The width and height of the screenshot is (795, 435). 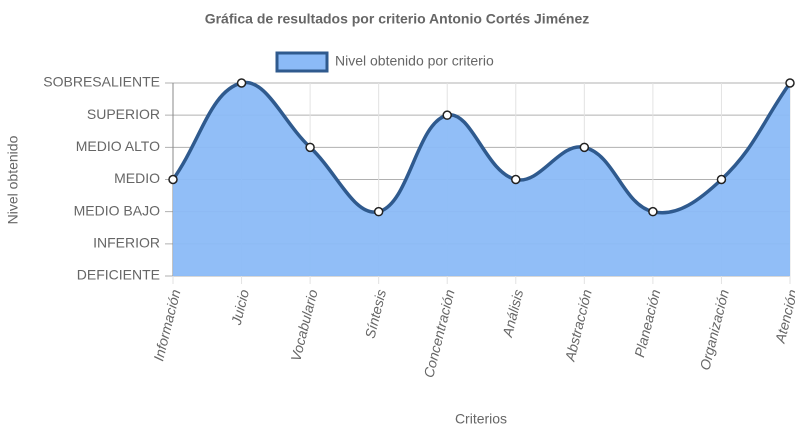 What do you see at coordinates (118, 275) in the screenshot?
I see `y-tick-label: DEFICIENTE` at bounding box center [118, 275].